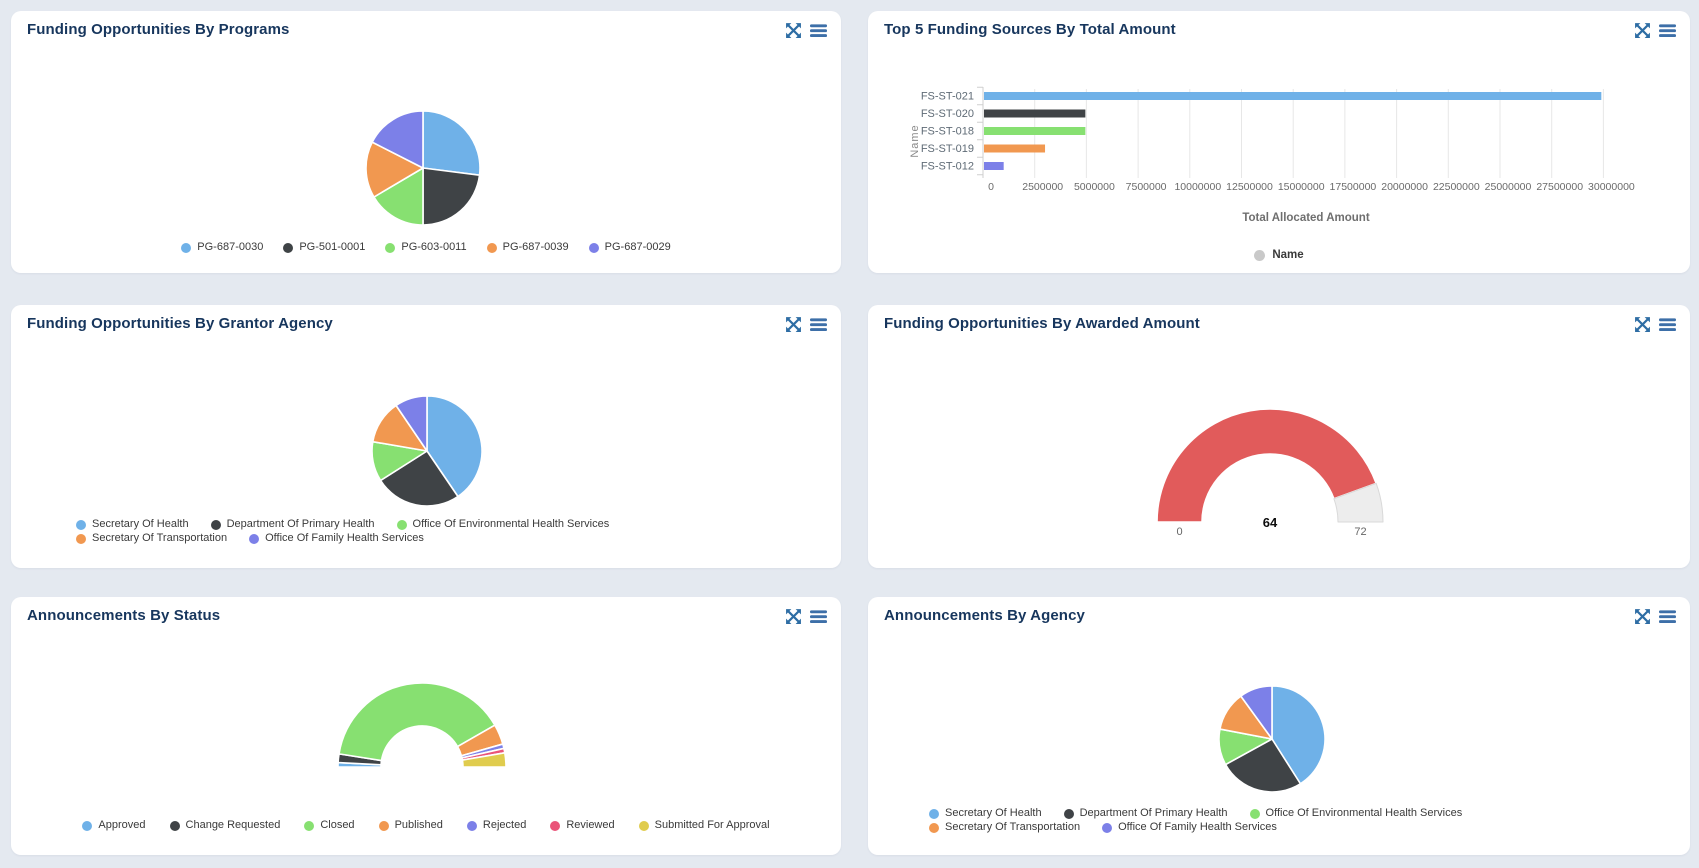 This screenshot has height=868, width=1699. I want to click on legend-item: PG-501-0001, so click(324, 247).